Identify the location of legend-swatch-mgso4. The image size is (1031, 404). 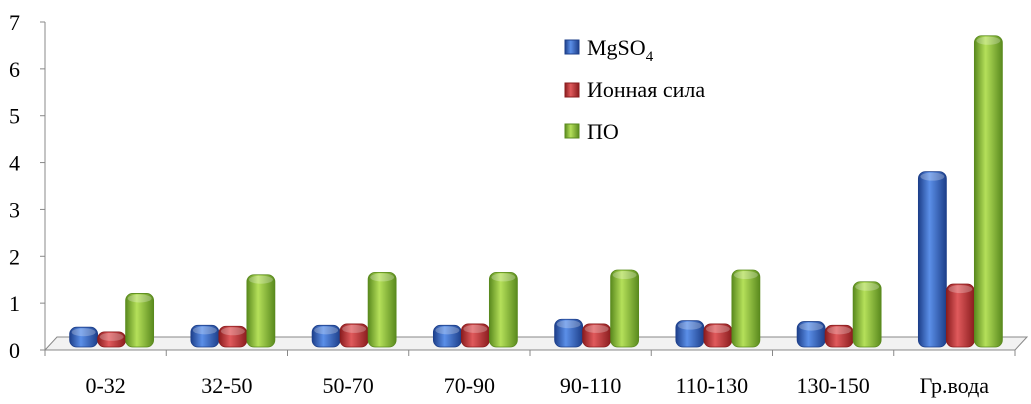
(572, 47).